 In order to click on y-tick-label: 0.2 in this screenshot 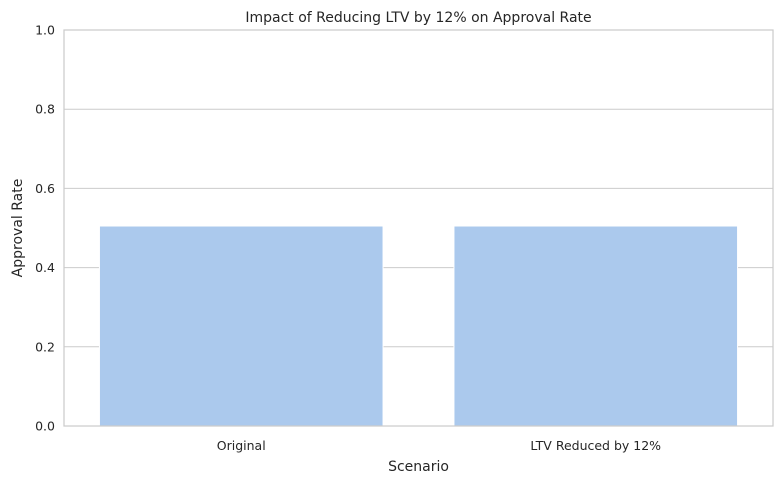, I will do `click(45, 346)`.